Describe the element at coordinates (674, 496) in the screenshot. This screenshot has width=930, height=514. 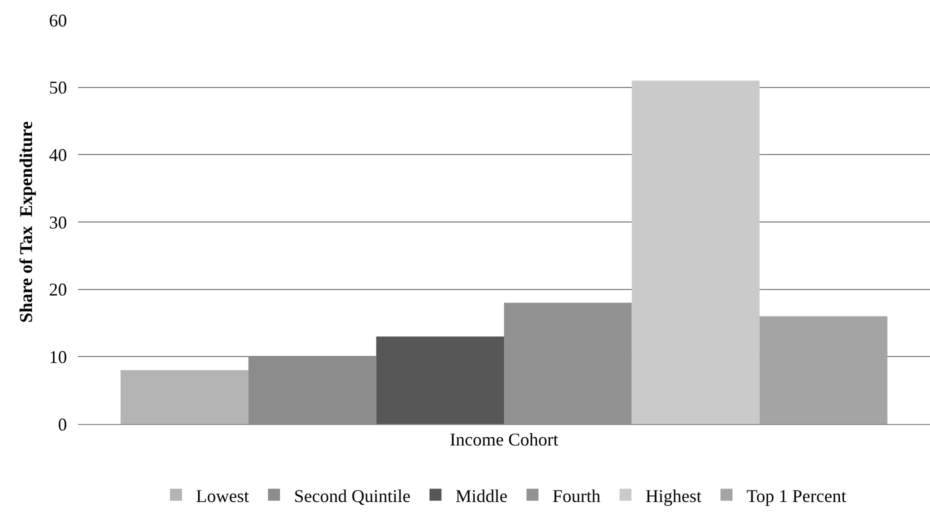
I see `legend-label: Highest` at that location.